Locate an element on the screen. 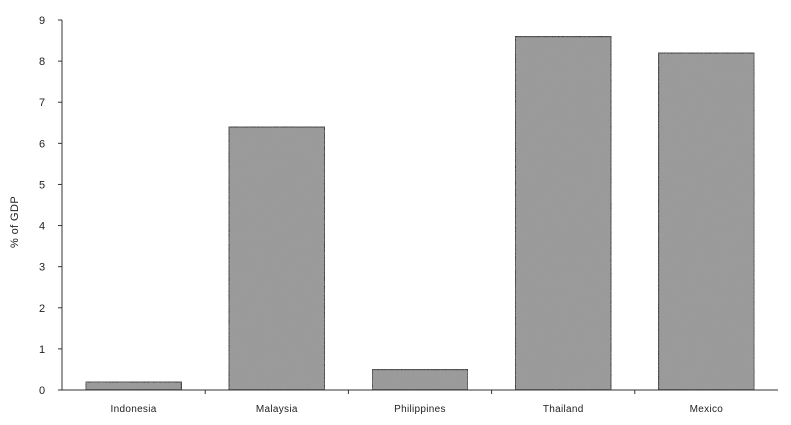 This screenshot has height=425, width=791. y-tick-label: 7 is located at coordinates (42, 103).